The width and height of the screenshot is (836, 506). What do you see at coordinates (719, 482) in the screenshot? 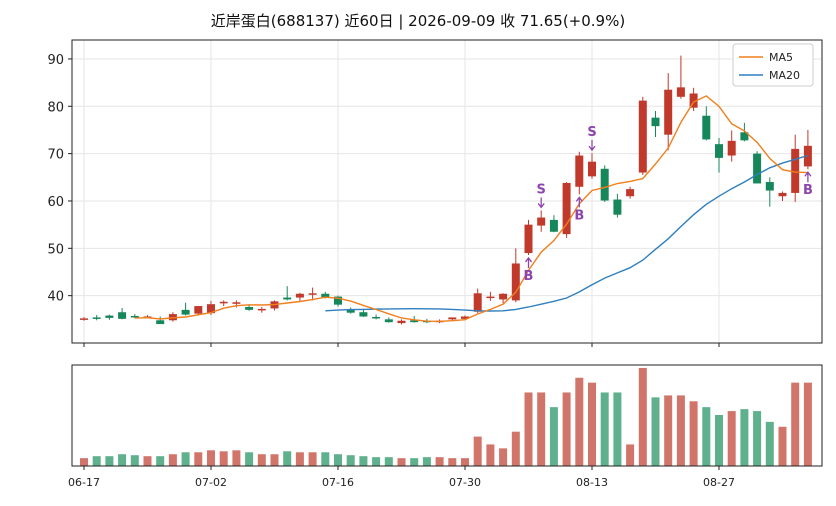
I see `x-tick-label: 08-27` at bounding box center [719, 482].